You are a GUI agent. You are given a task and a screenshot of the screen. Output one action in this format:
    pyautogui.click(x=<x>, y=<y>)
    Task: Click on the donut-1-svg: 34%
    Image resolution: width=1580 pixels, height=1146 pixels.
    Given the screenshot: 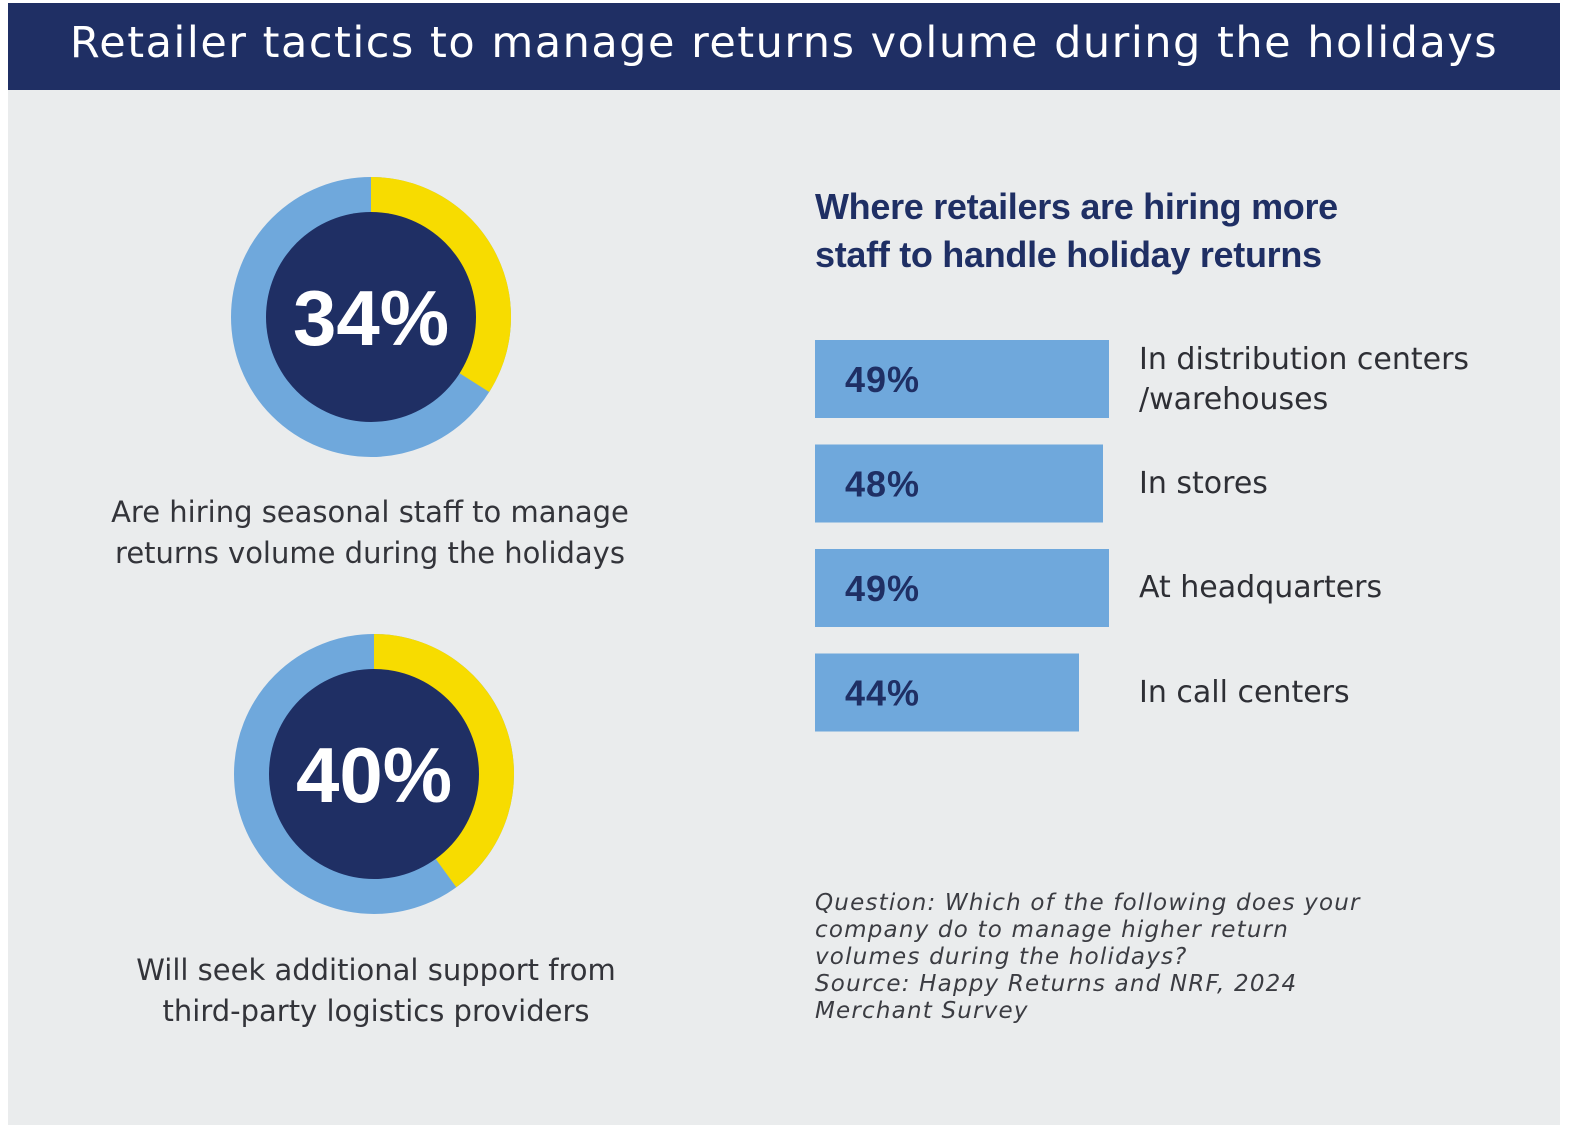 What is the action you would take?
    pyautogui.click(x=371, y=317)
    